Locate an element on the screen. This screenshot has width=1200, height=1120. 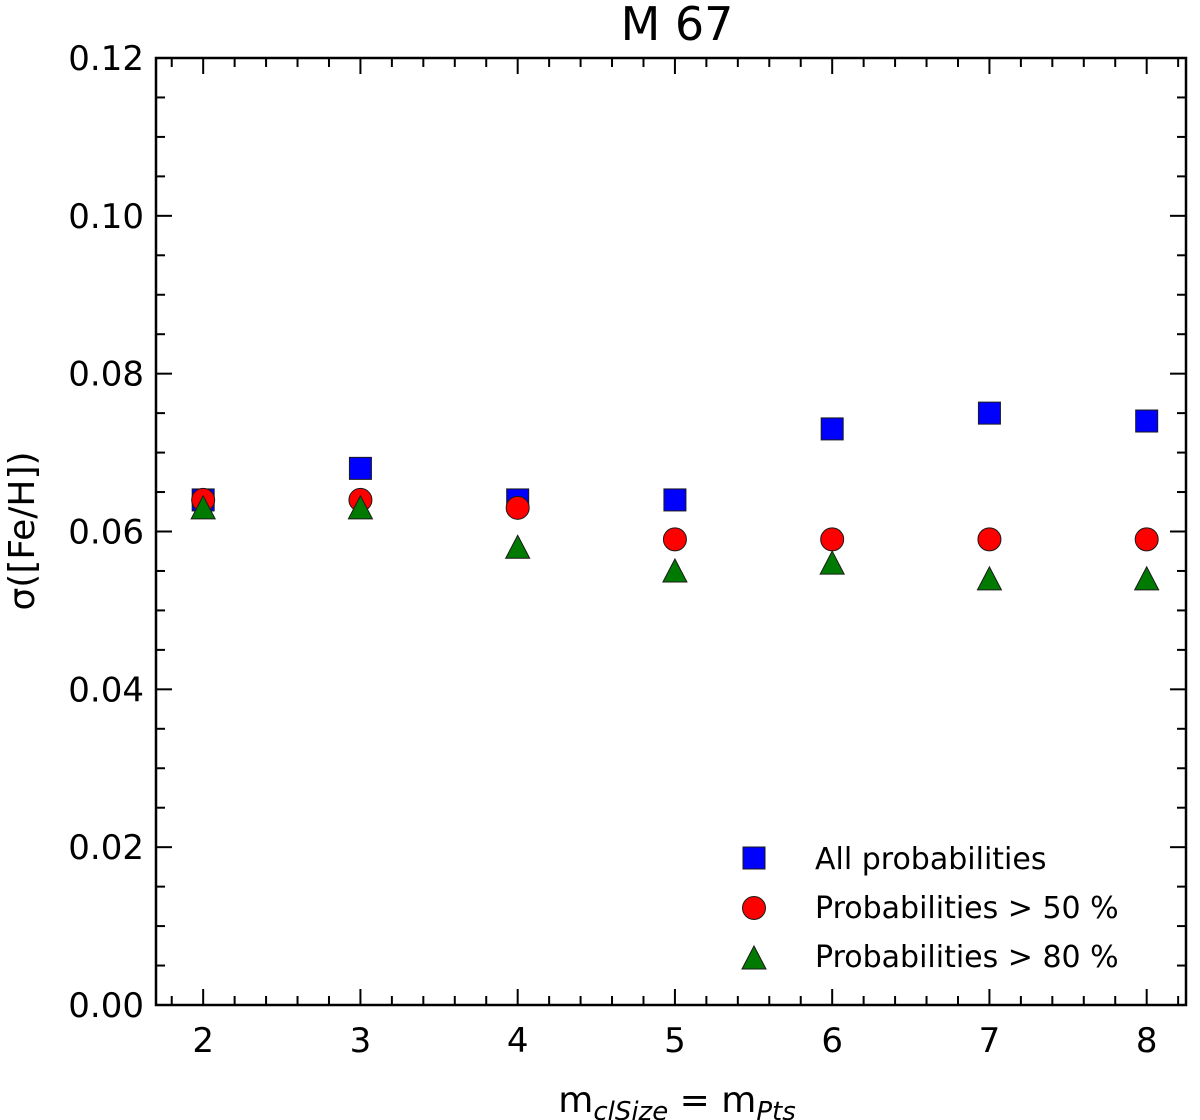
x-tick-label: 7 is located at coordinates (990, 1041).